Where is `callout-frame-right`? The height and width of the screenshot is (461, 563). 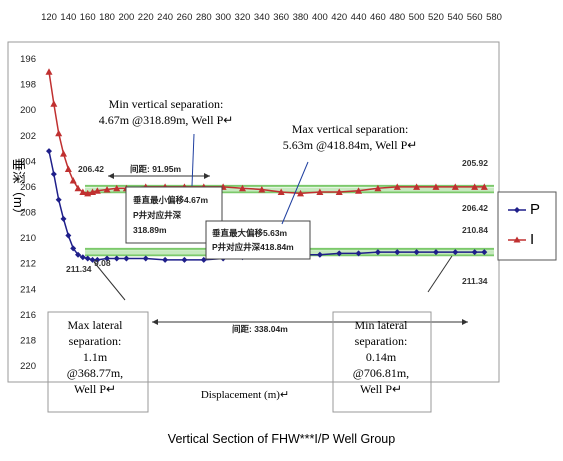
callout-frame-right is located at coordinates (382, 362).